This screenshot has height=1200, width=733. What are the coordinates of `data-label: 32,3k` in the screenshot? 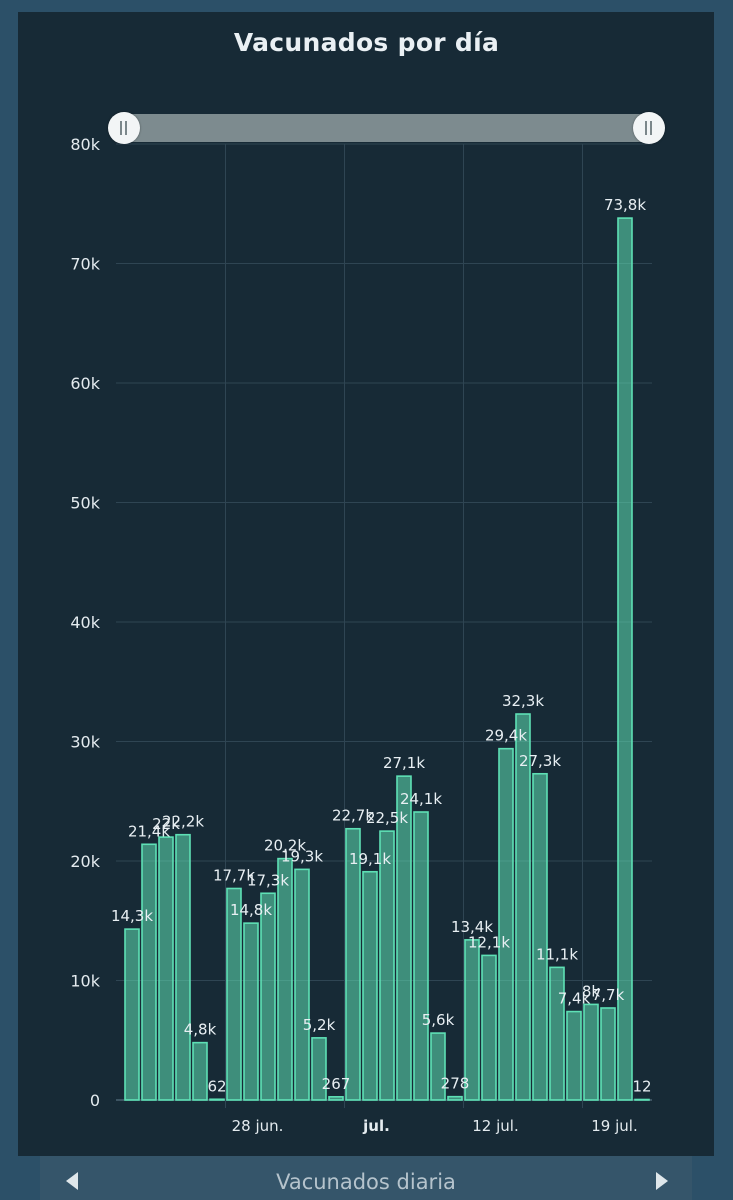 It's located at (523, 701).